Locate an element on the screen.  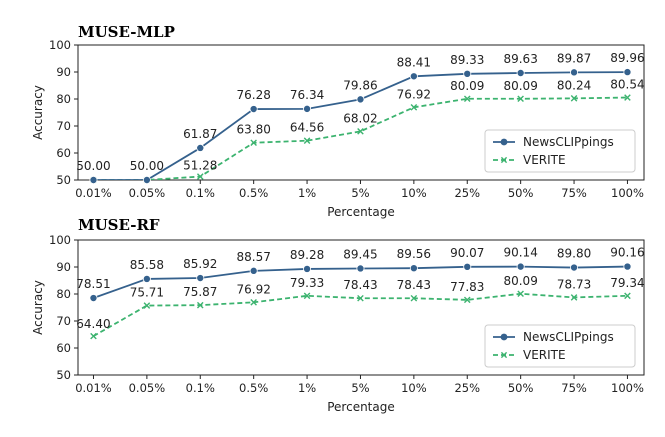
x-tick-label: 0.5% is located at coordinates (253, 193).